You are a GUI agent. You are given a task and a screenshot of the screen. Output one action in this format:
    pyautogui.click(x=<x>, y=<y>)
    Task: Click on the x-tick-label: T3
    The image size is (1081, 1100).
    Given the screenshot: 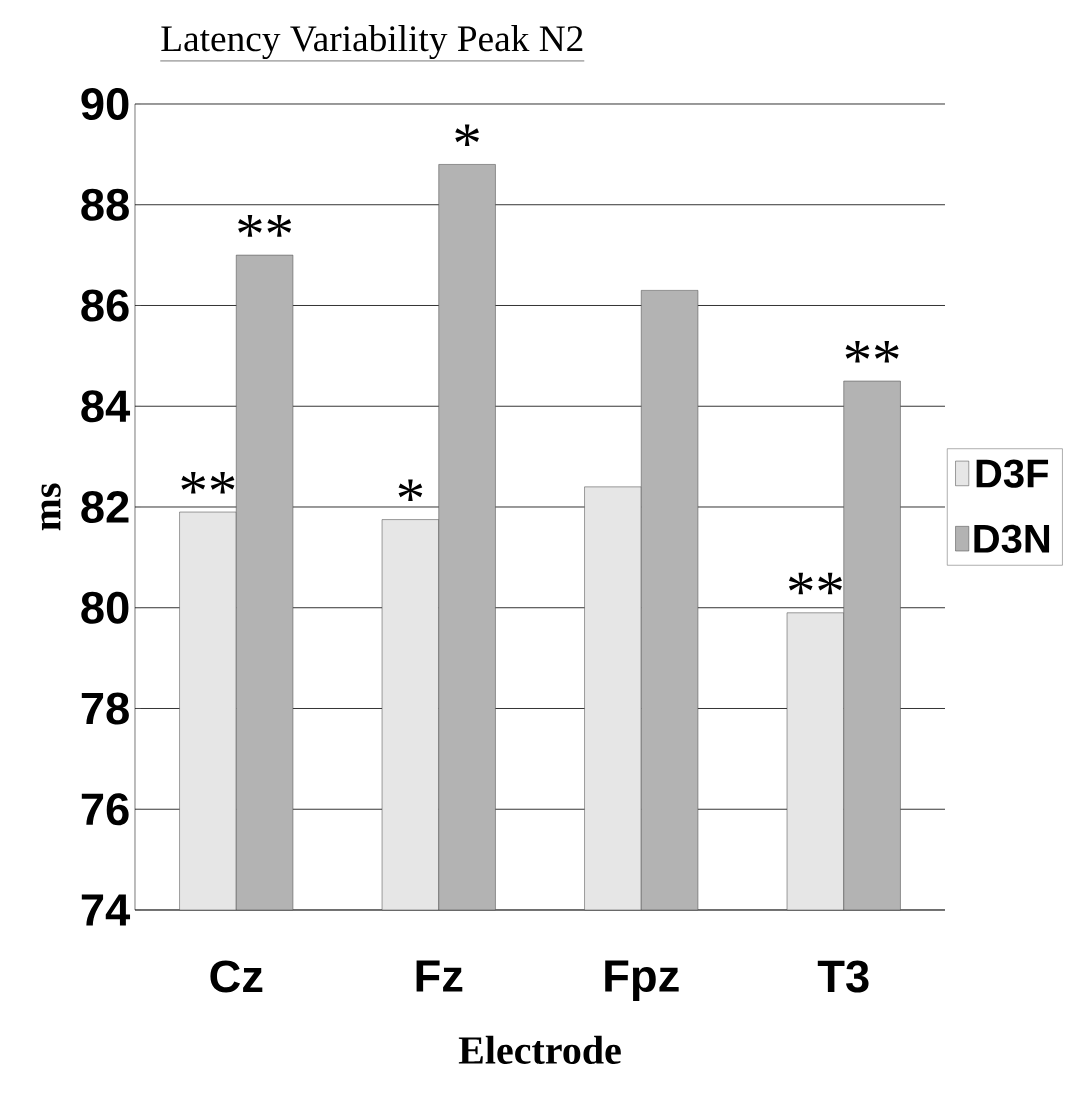 What is the action you would take?
    pyautogui.click(x=843, y=976)
    